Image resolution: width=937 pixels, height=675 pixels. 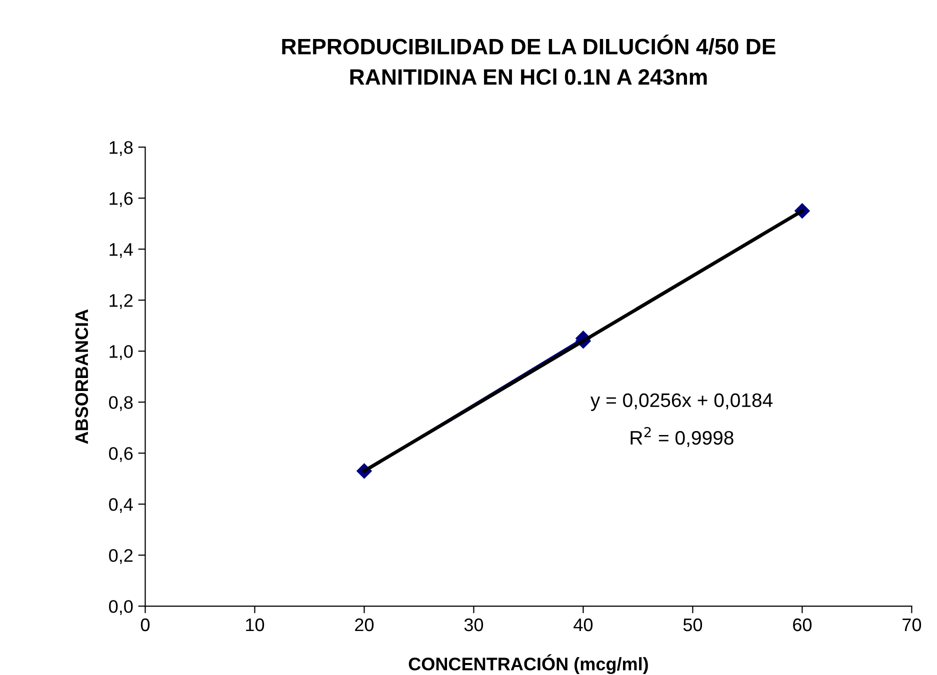 What do you see at coordinates (121, 200) in the screenshot?
I see `y-tick-label: 1,6` at bounding box center [121, 200].